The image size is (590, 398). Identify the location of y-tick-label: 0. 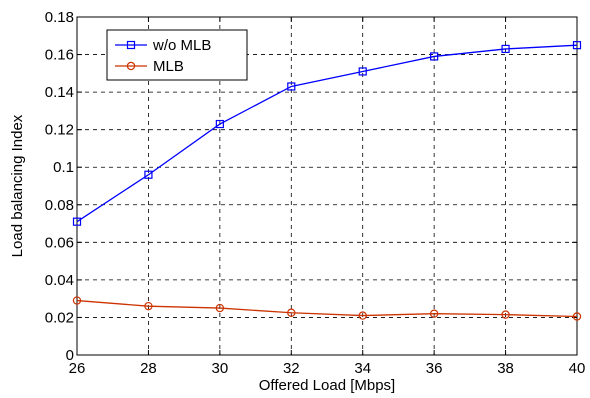
(70, 355).